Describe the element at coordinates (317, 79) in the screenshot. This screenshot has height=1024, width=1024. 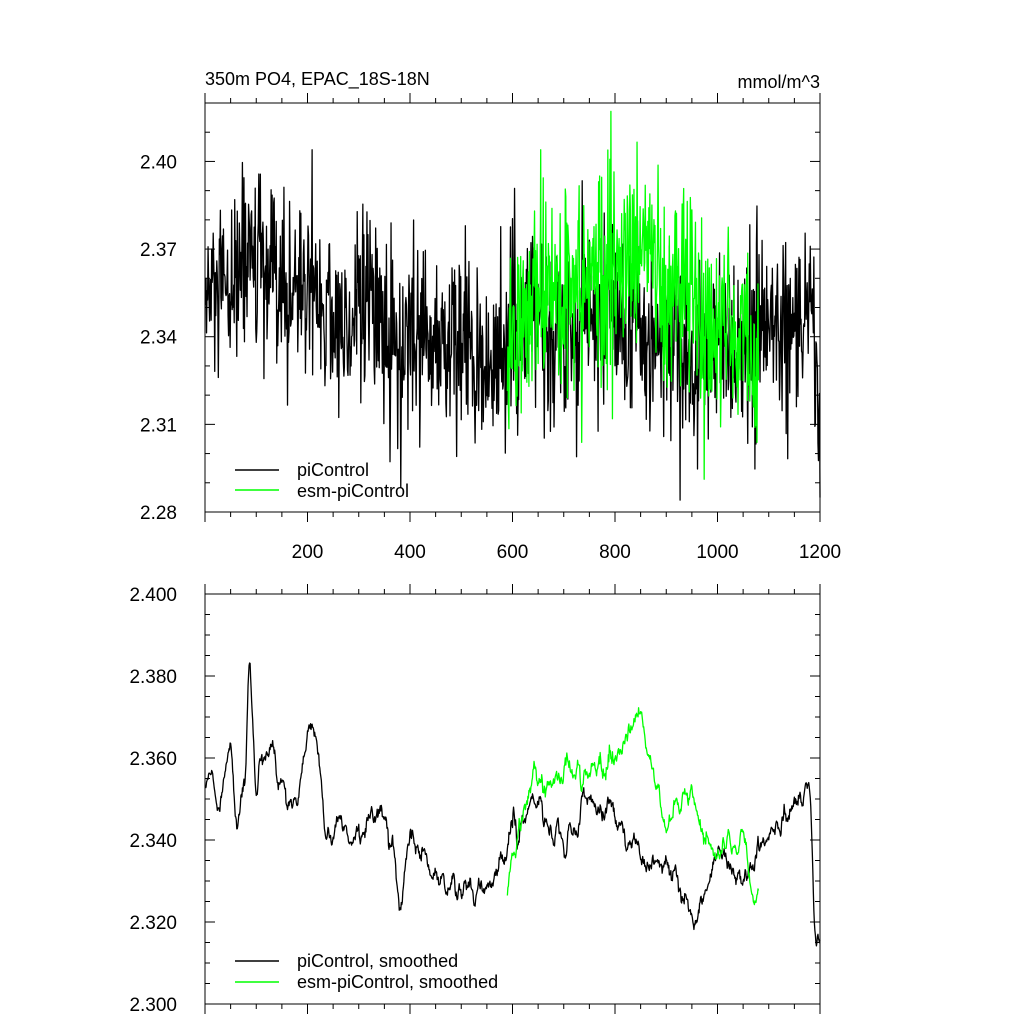
I see `top-panel-title: 350m PO4, EPAC_18S-18N` at that location.